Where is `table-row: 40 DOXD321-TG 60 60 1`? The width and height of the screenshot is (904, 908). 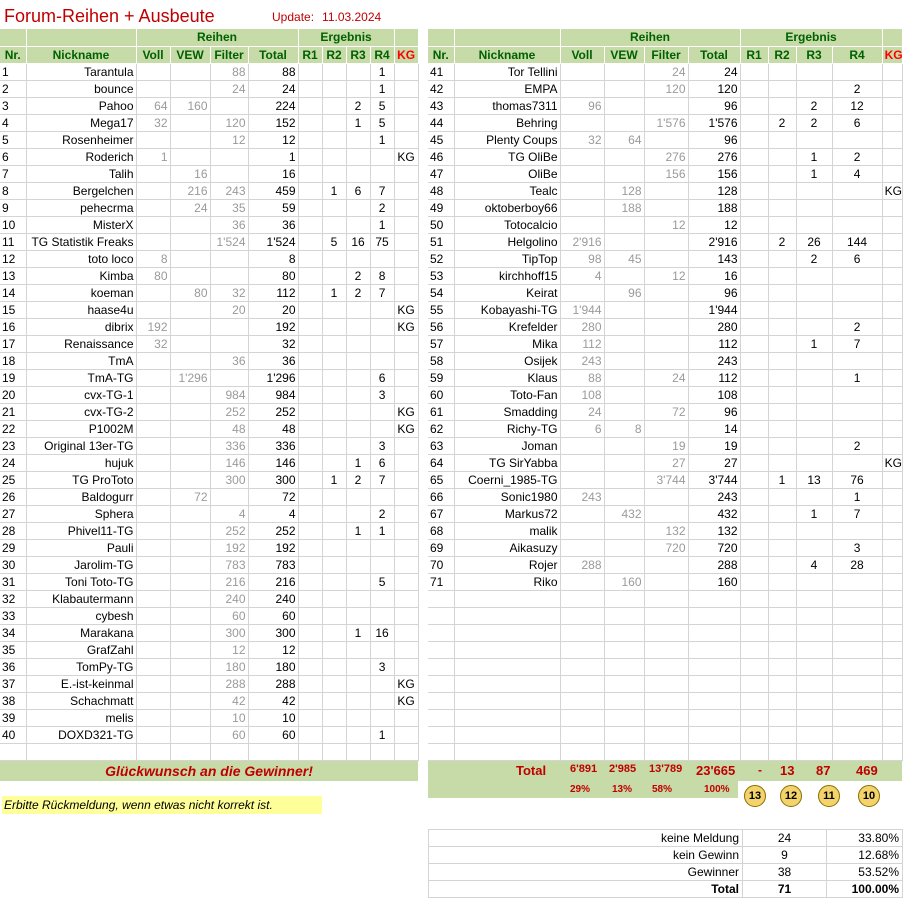
table-row: 40 DOXD321-TG 60 60 1 is located at coordinates (209, 735).